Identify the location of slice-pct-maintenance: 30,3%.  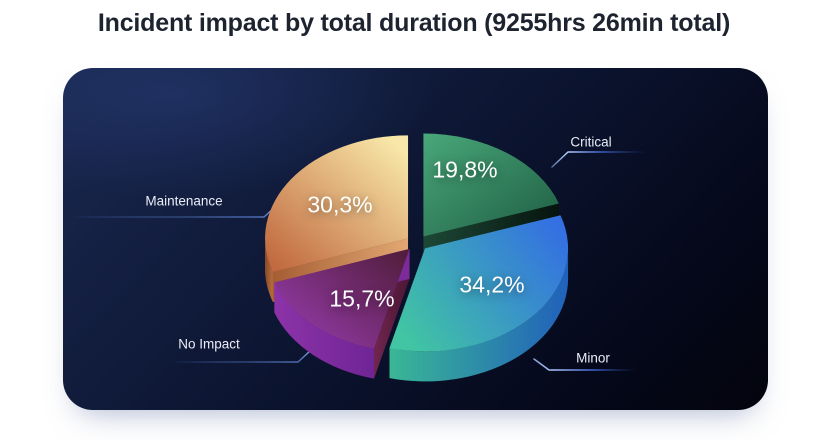
(340, 204).